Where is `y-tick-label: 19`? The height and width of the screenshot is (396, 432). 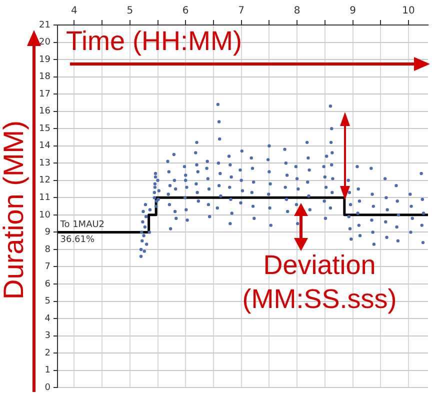 y-tick-label: 19 is located at coordinates (45, 59).